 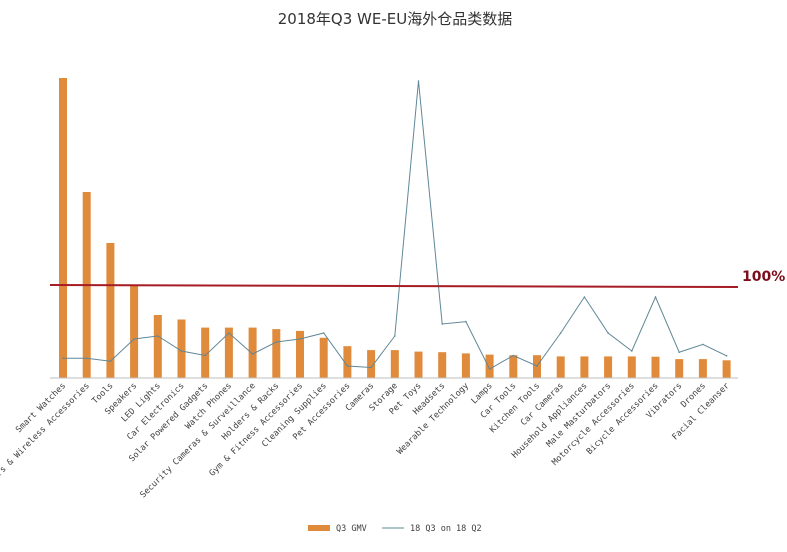 I want to click on legend-swatch-bar, so click(x=319, y=528).